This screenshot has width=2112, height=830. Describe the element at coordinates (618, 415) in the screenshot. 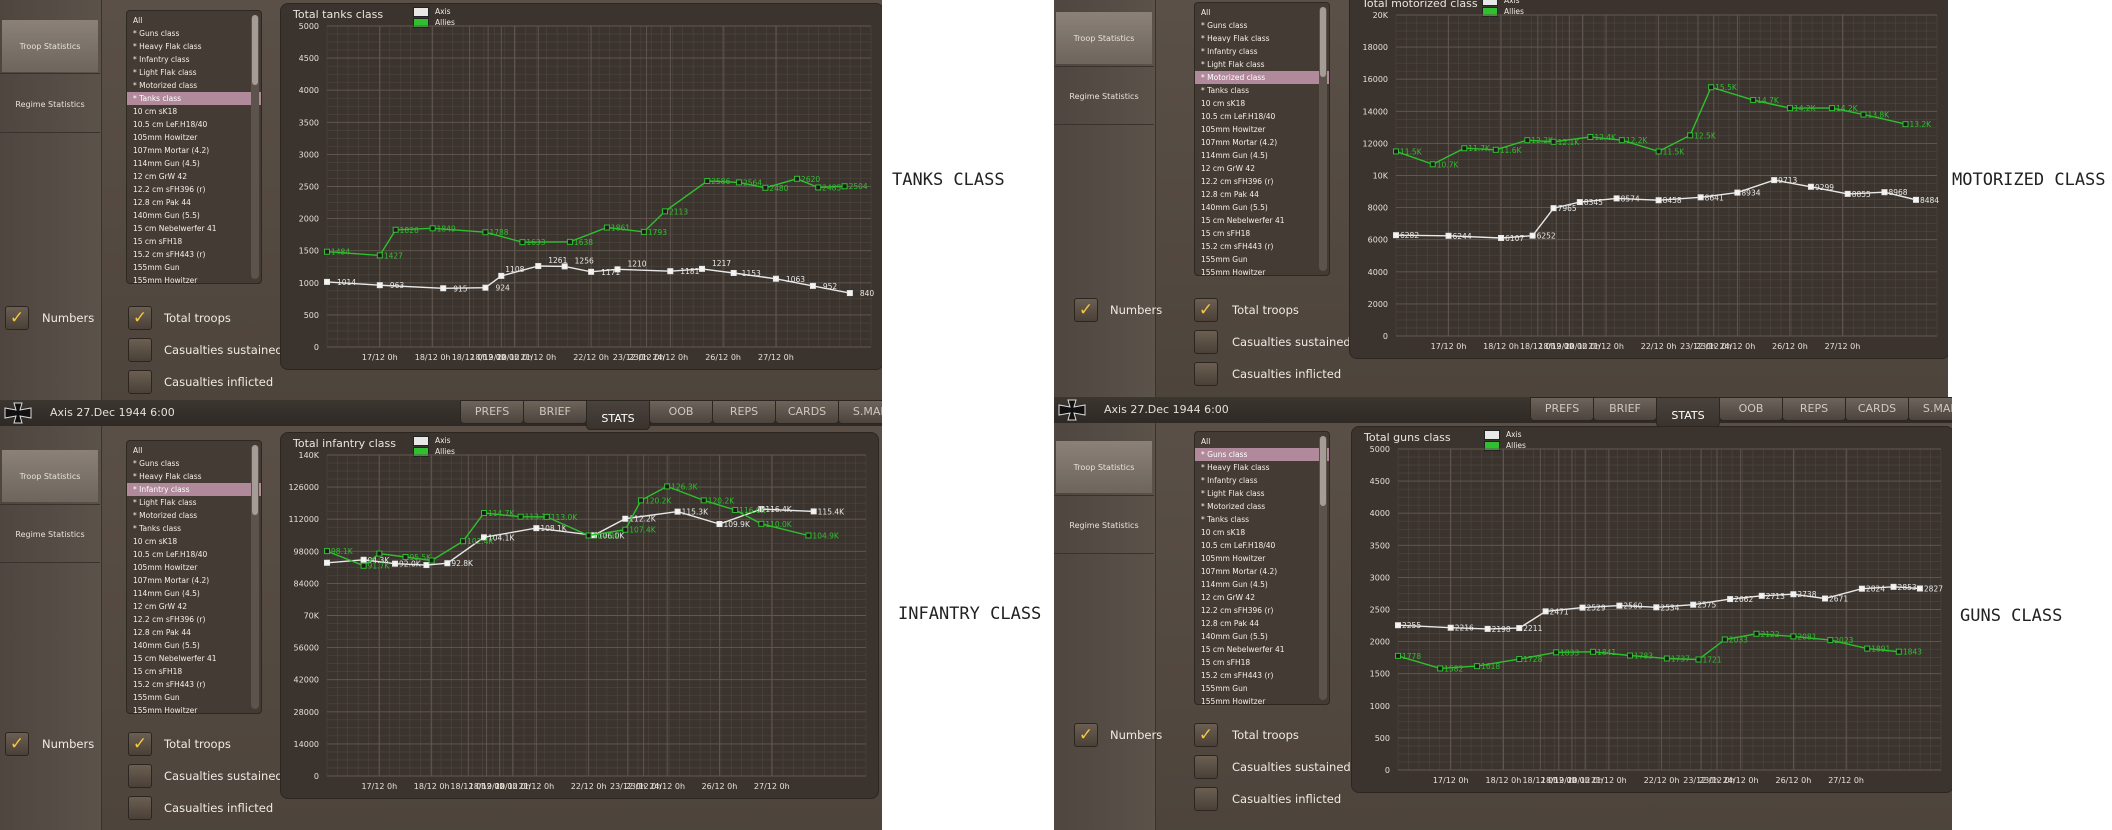

I see `tab-stats: STATS` at that location.